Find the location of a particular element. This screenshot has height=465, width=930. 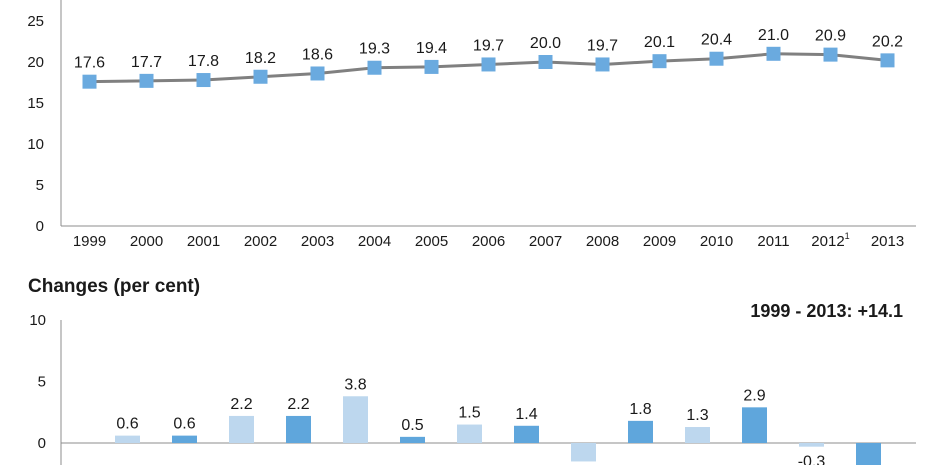

footnote-marker: 1 is located at coordinates (847, 236).